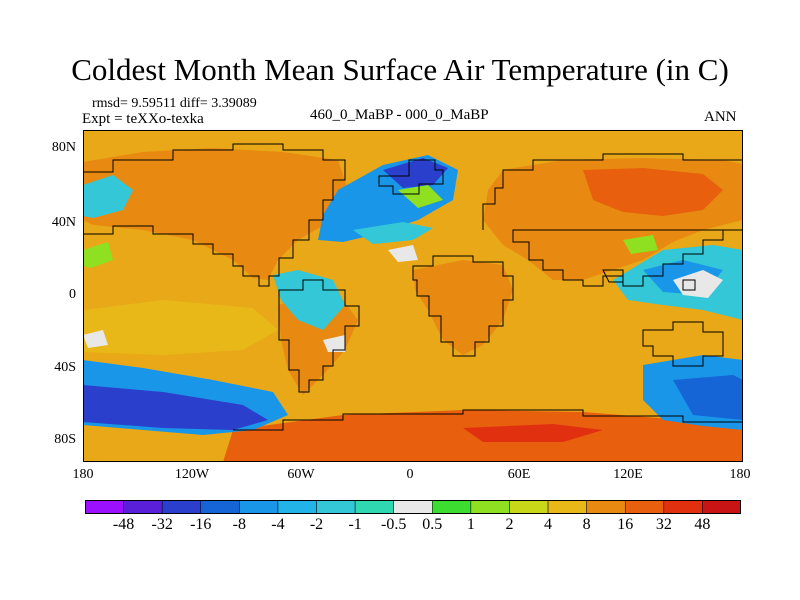  What do you see at coordinates (653, 192) in the screenshot?
I see `siberia-hot-region` at bounding box center [653, 192].